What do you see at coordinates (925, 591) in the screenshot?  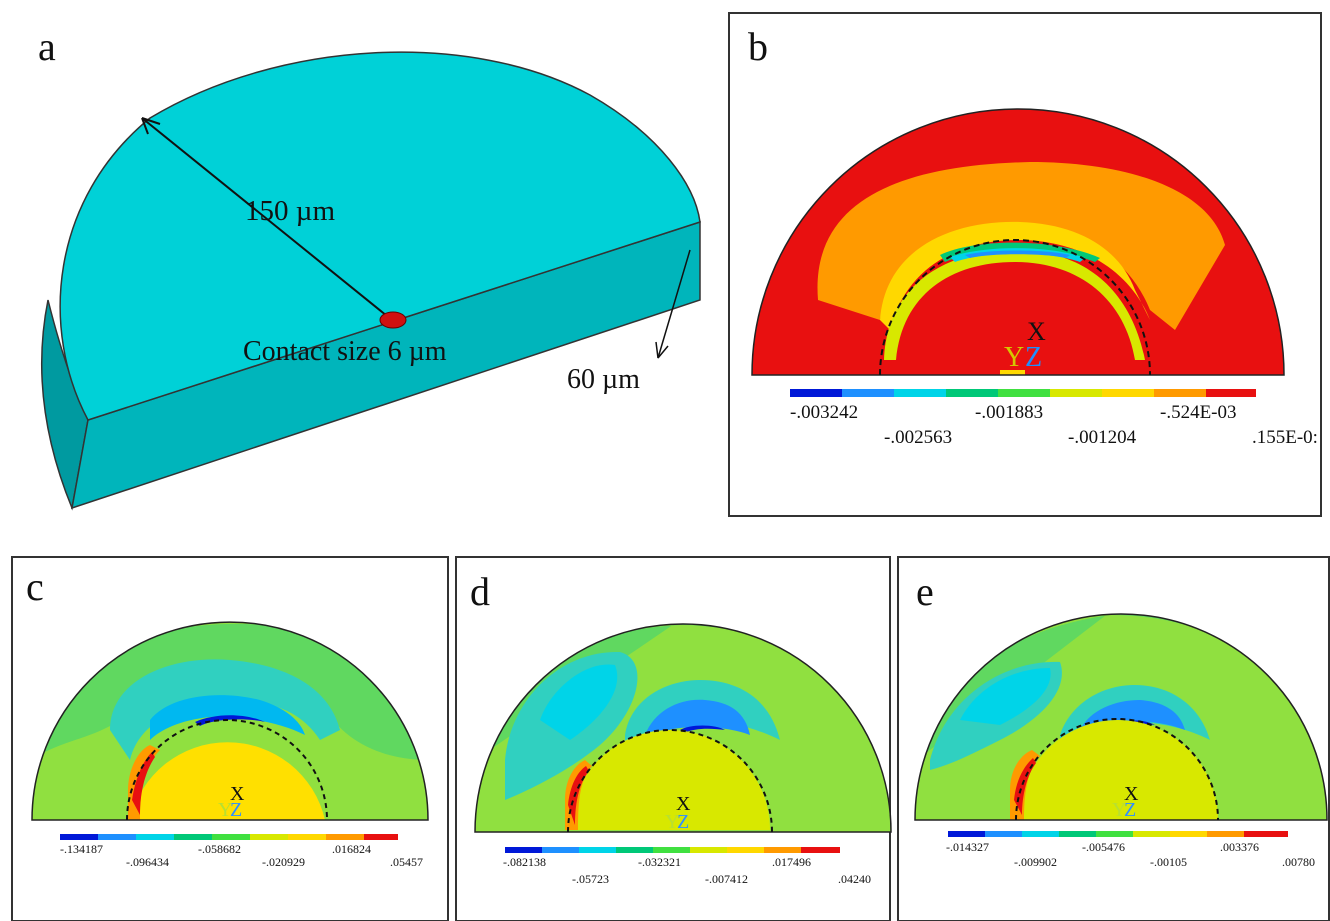 I see `panel-e-letter: e` at bounding box center [925, 591].